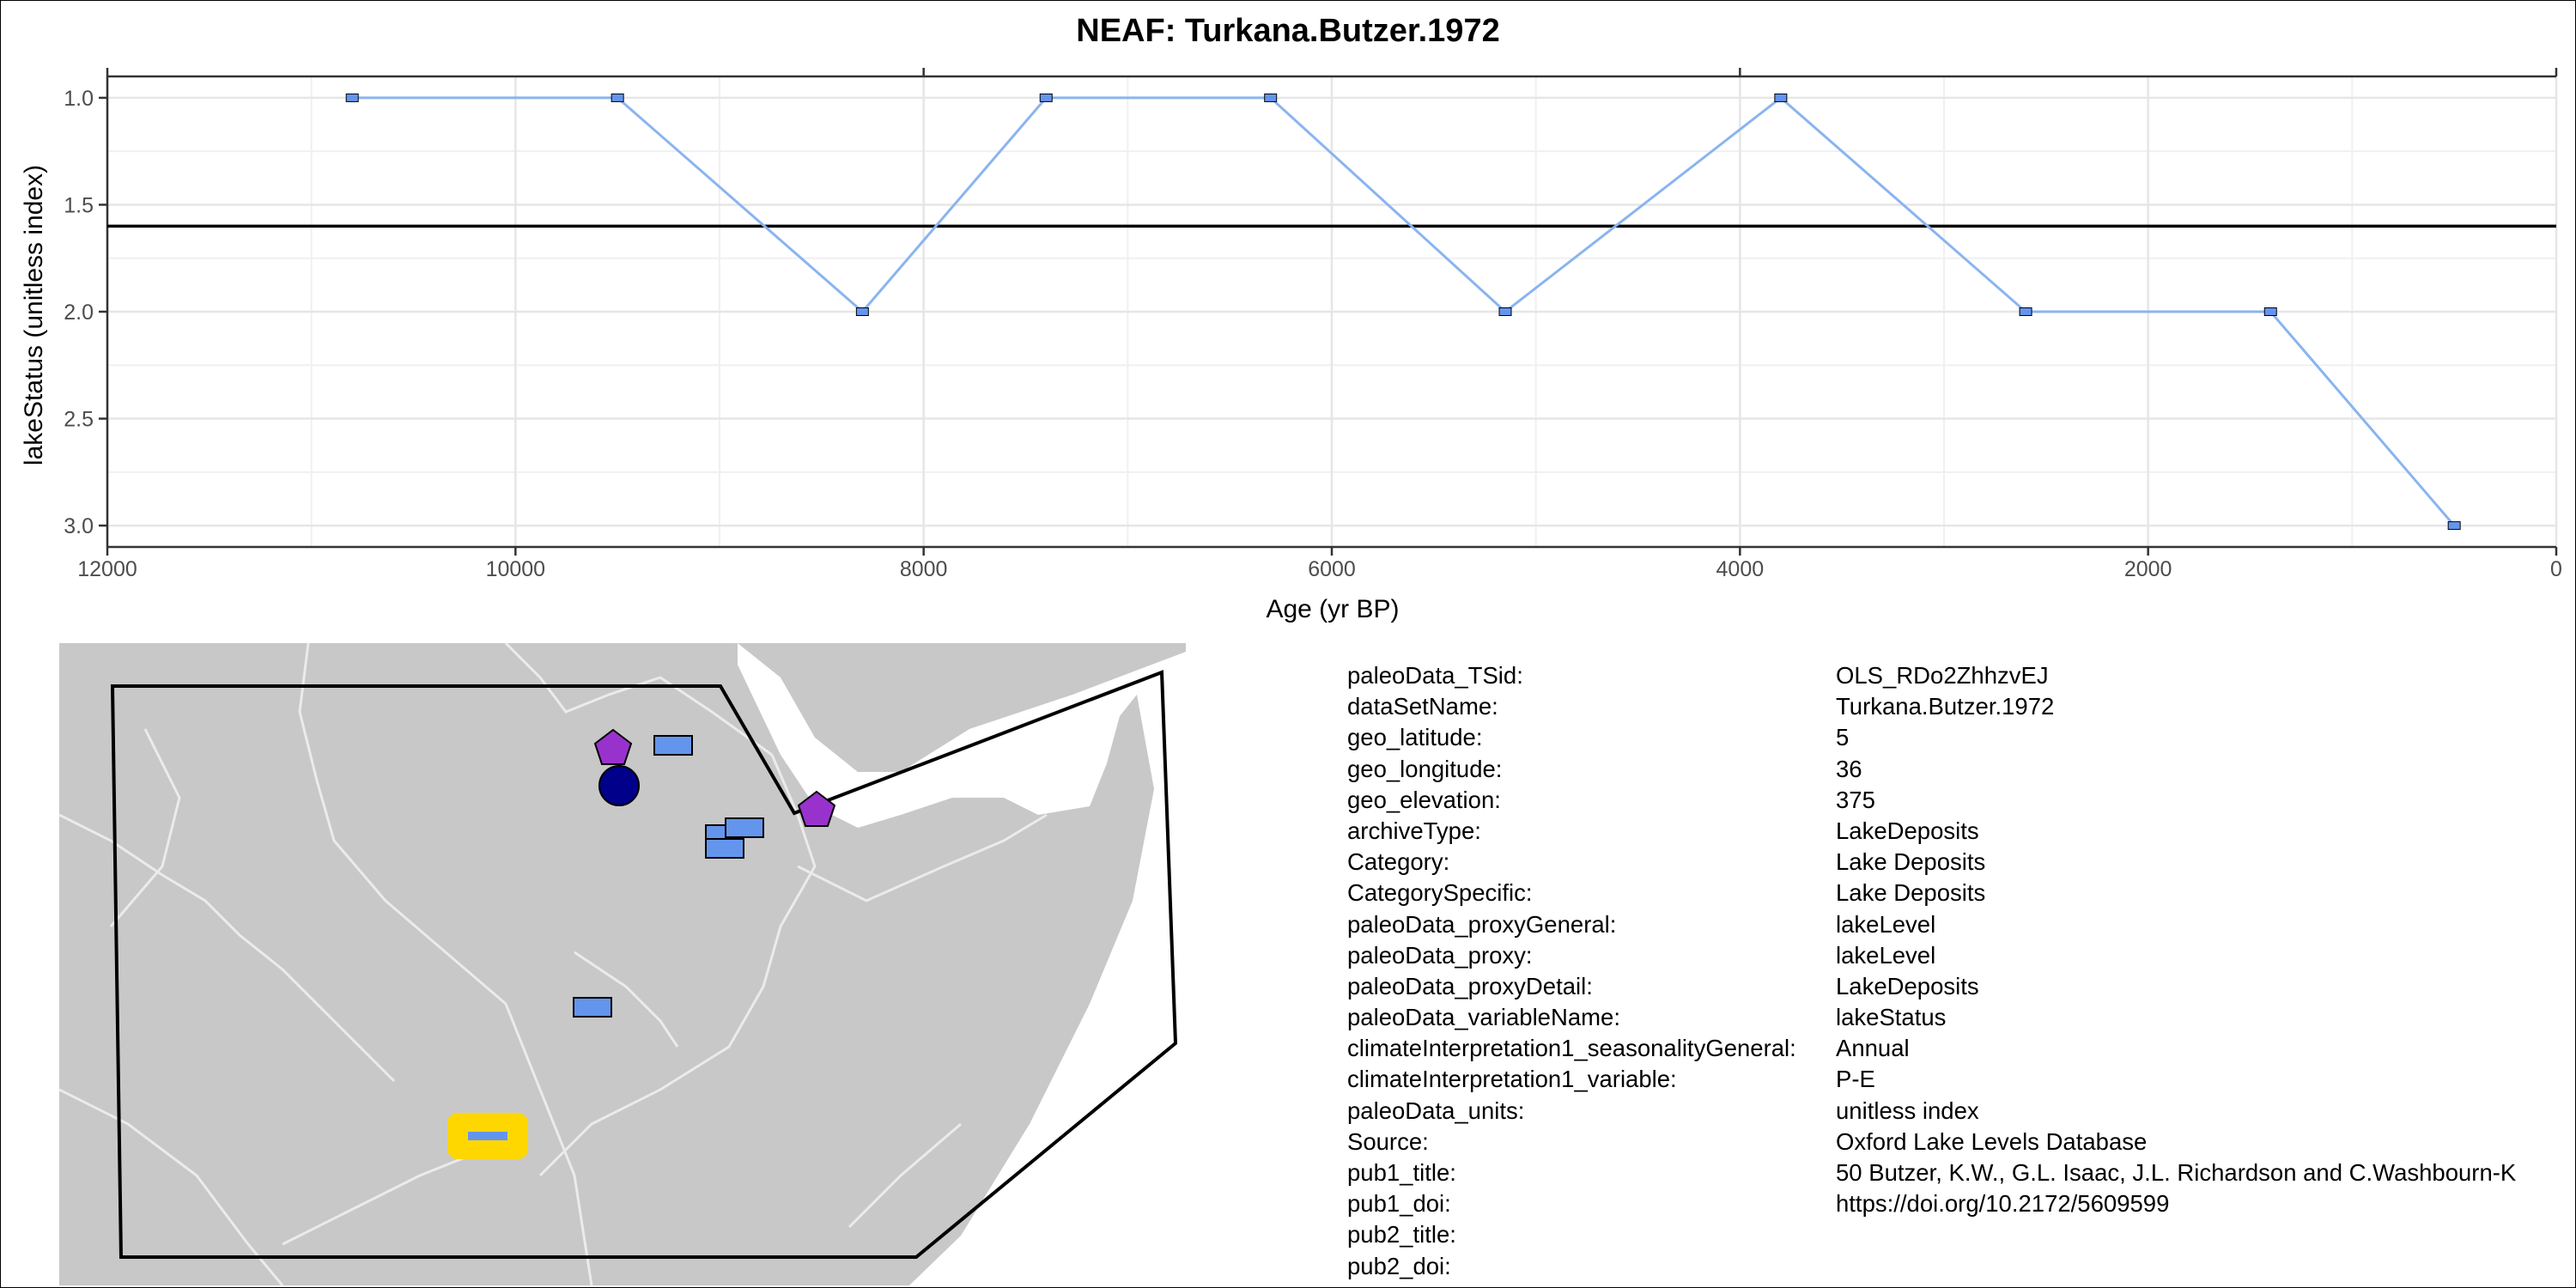 The width and height of the screenshot is (2576, 1288). Describe the element at coordinates (1873, 1049) in the screenshot. I see `metadata-value: Annual` at that location.